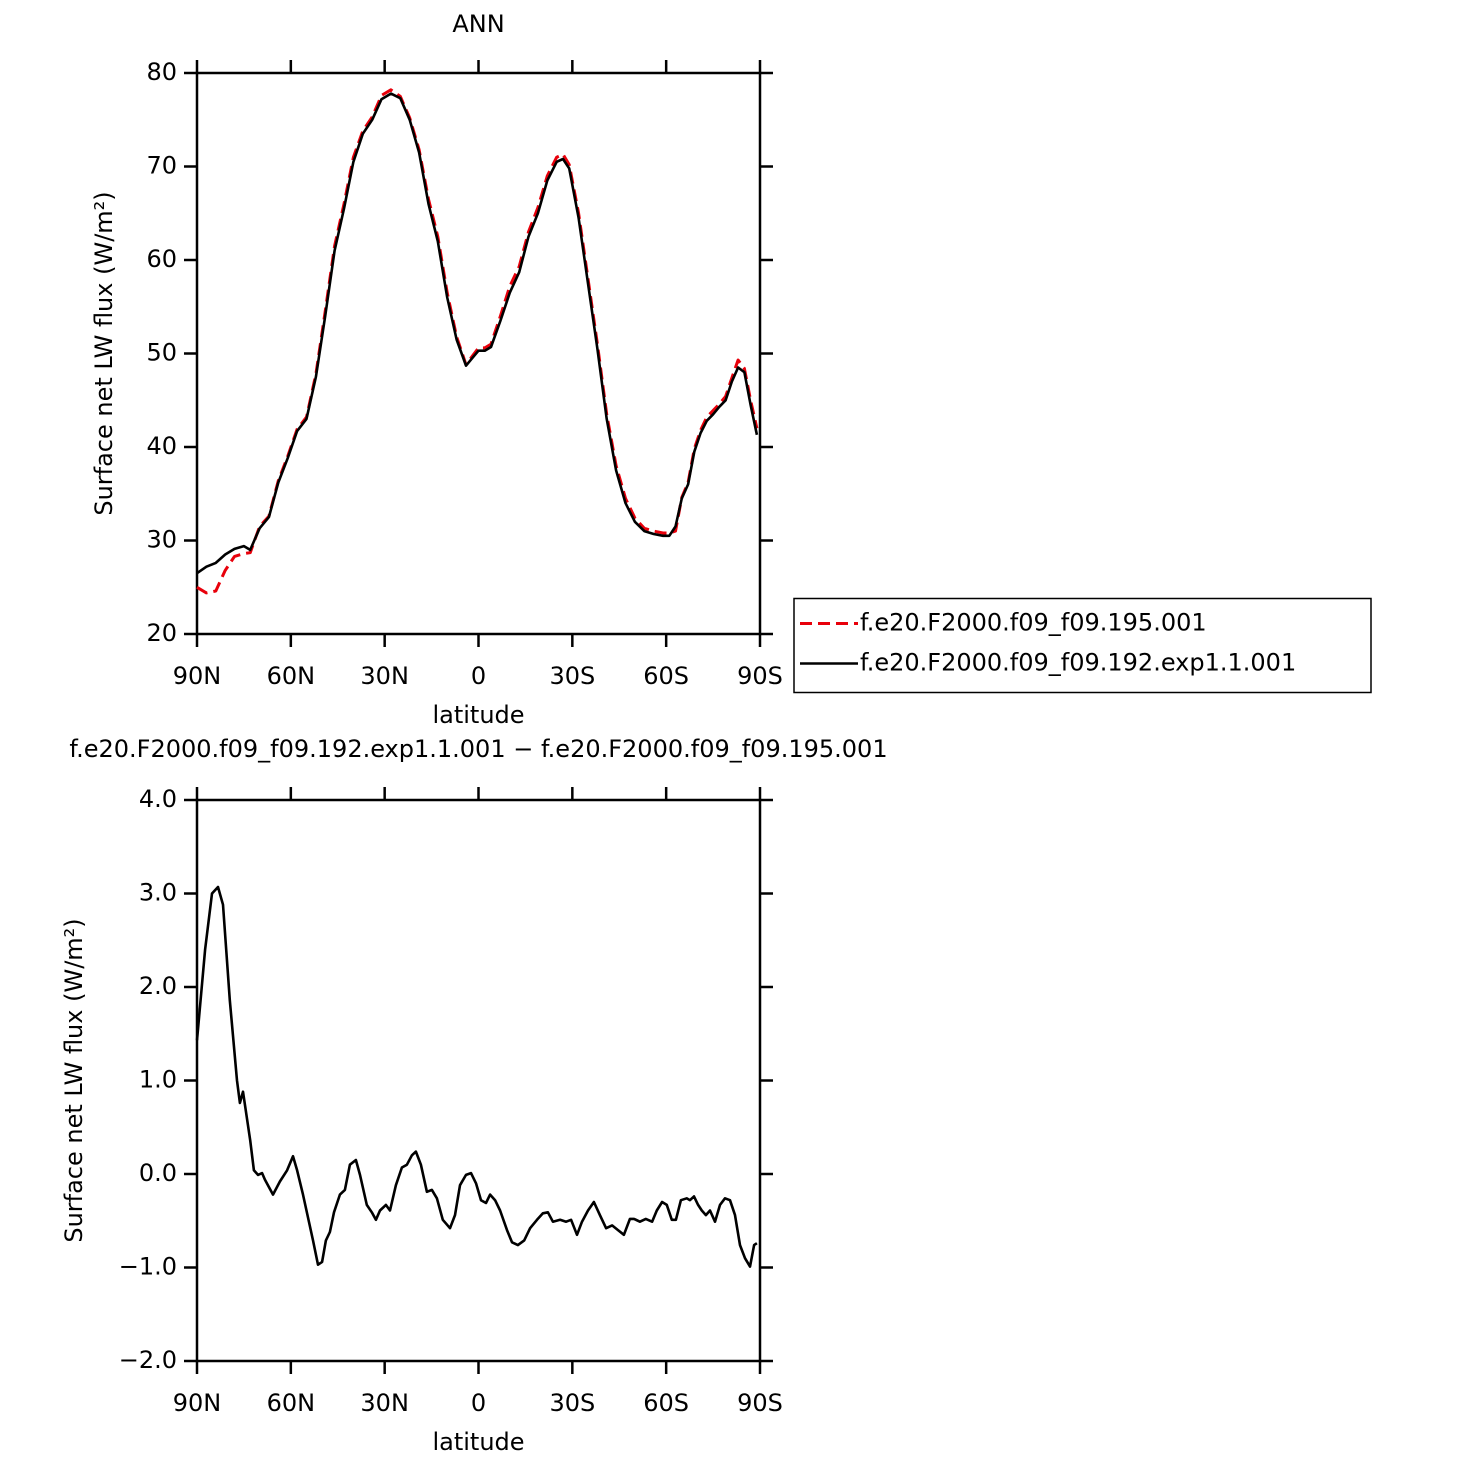 This screenshot has height=1463, width=1463. Describe the element at coordinates (161, 166) in the screenshot. I see `y-tick-label: 70` at that location.